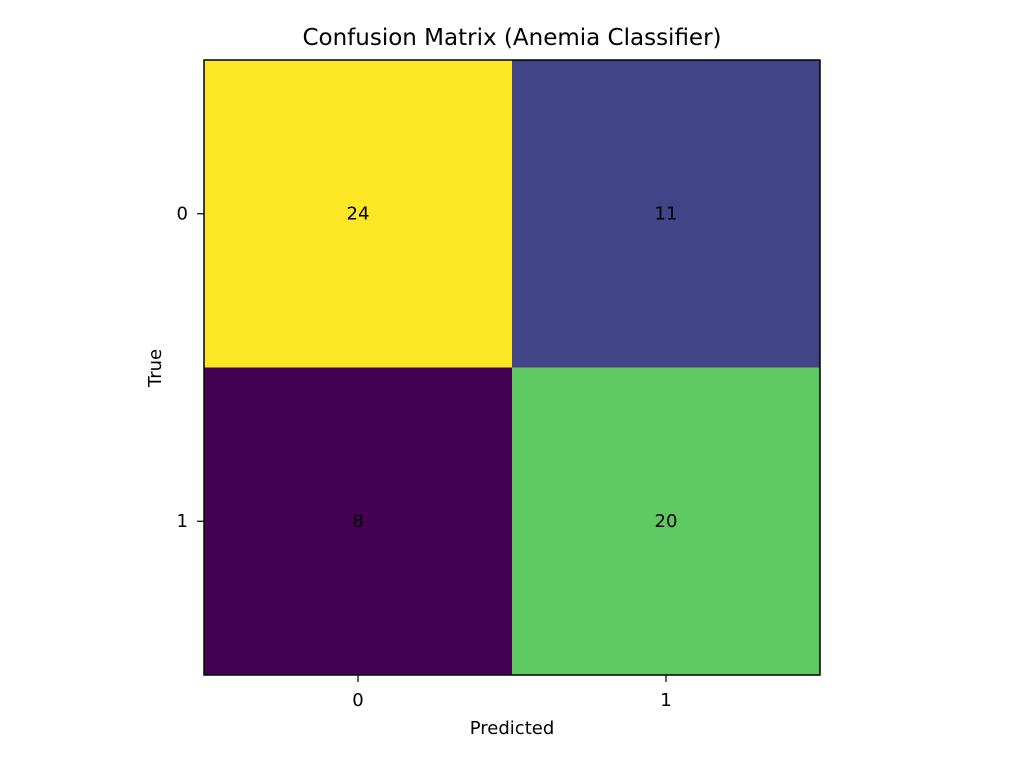  I want to click on cell-value-label-0-1: 11, so click(666, 213).